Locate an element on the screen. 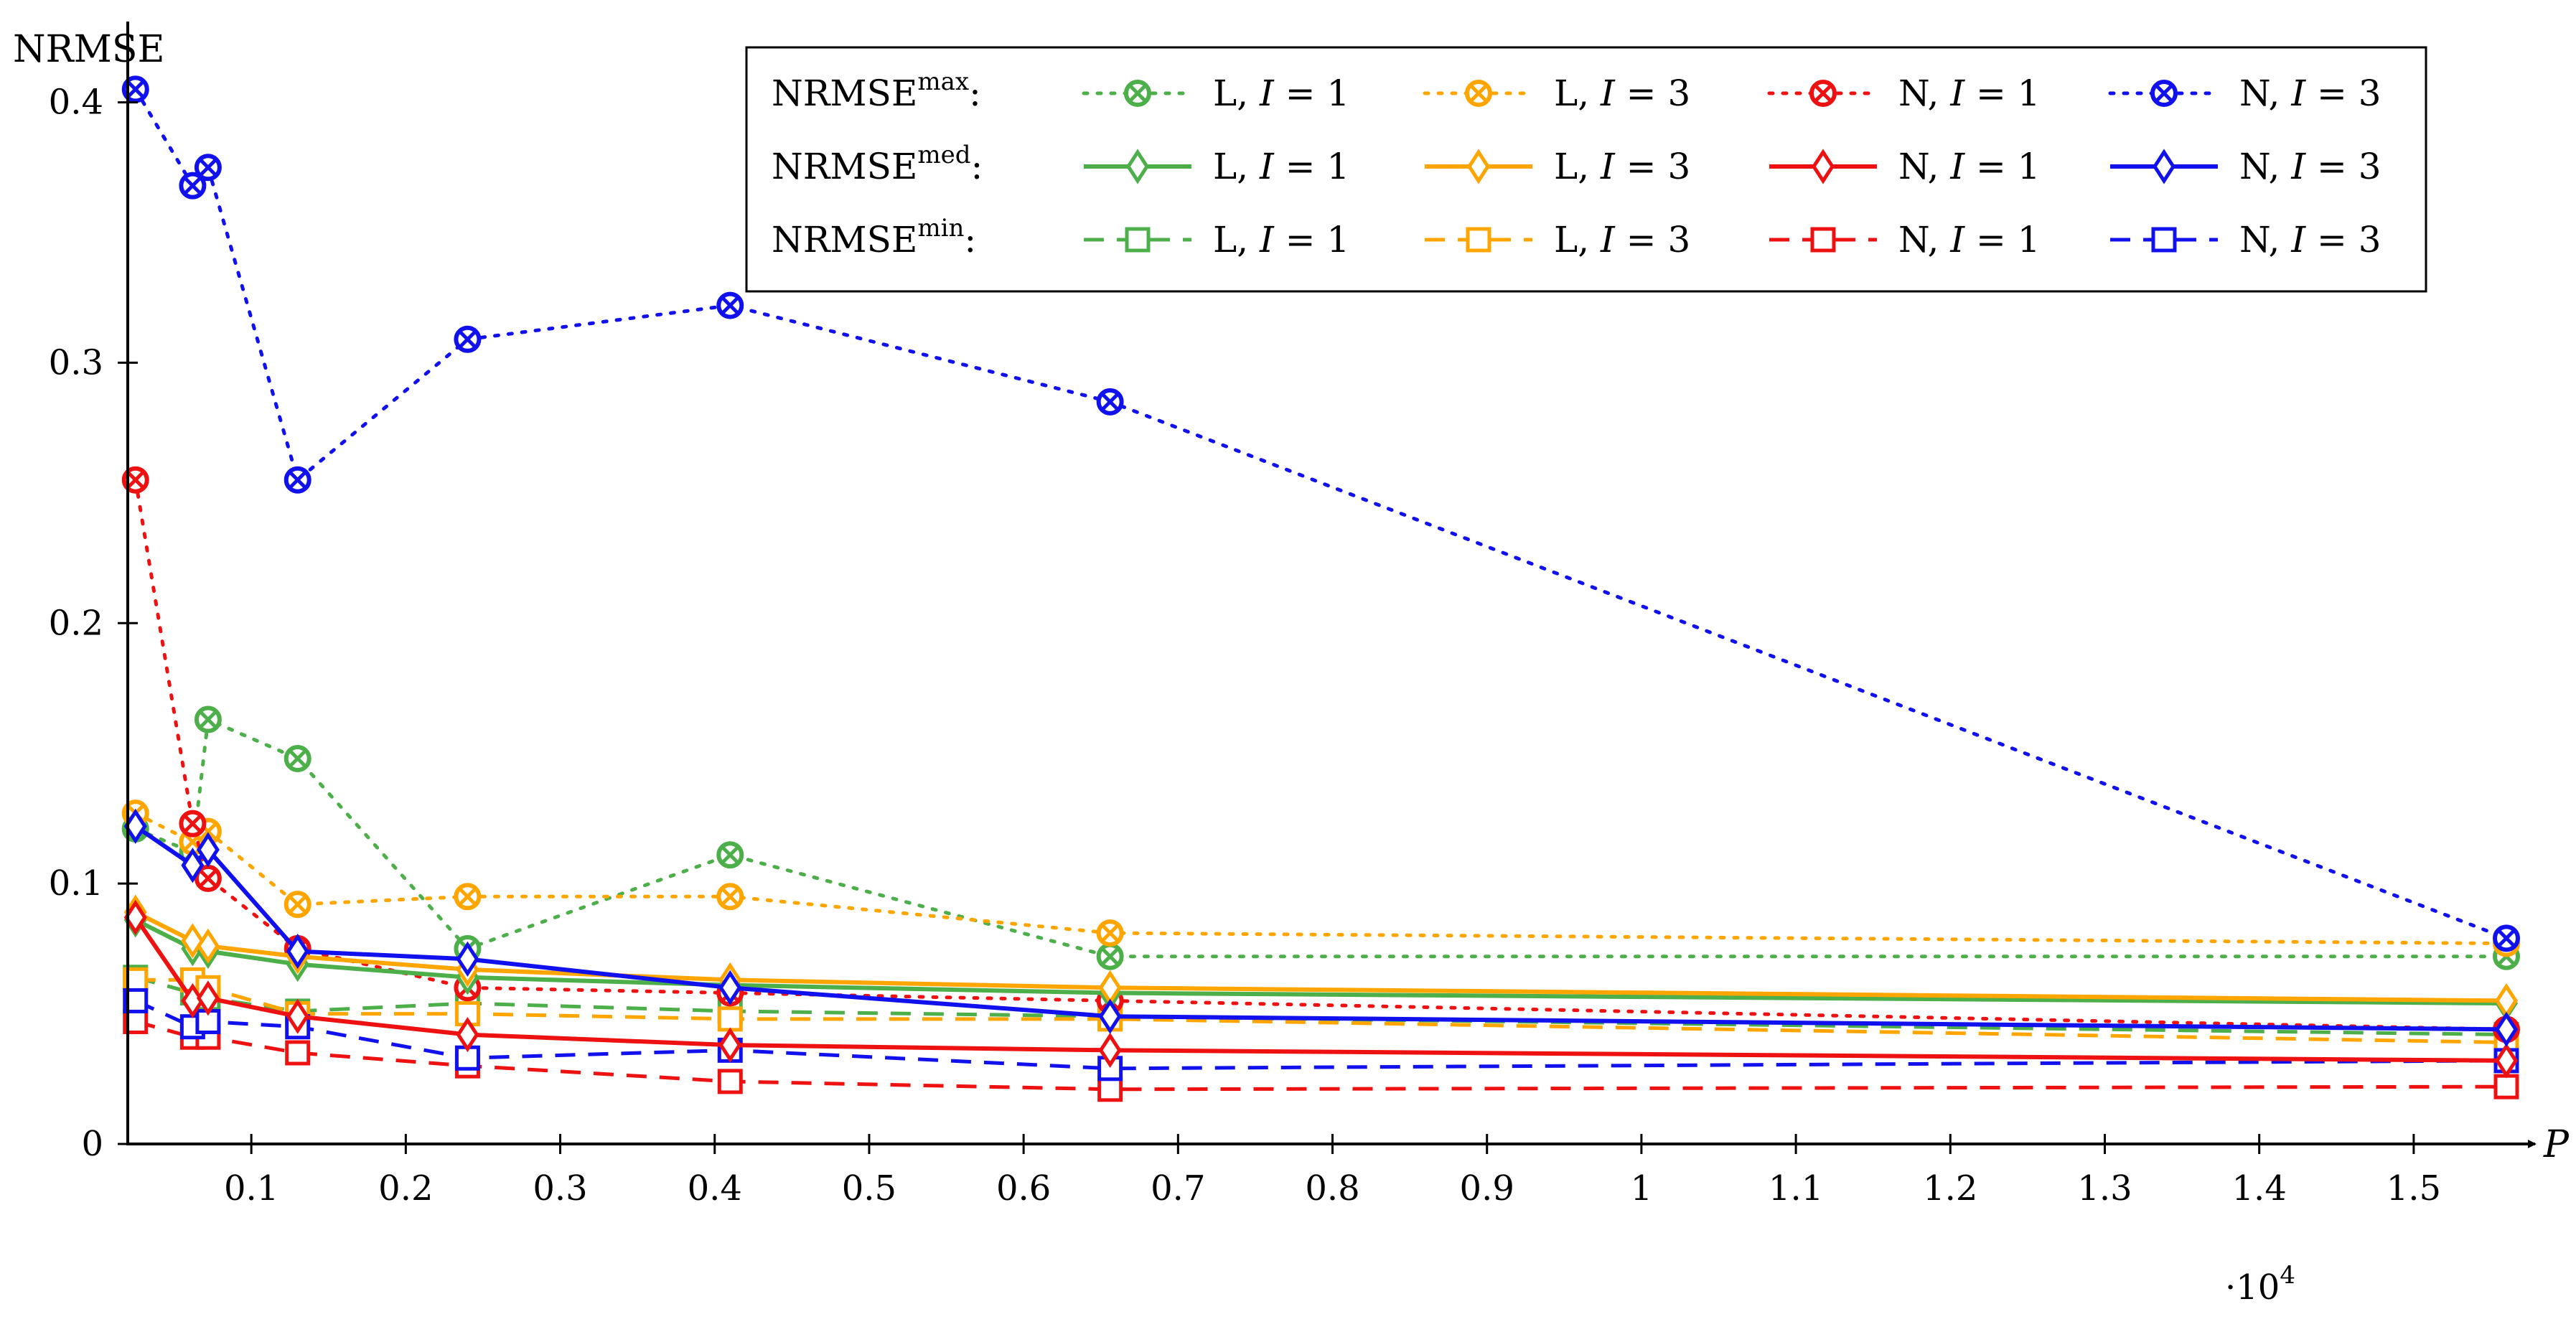 The image size is (2576, 1332). x-tick-label: 0.2 is located at coordinates (405, 1188).